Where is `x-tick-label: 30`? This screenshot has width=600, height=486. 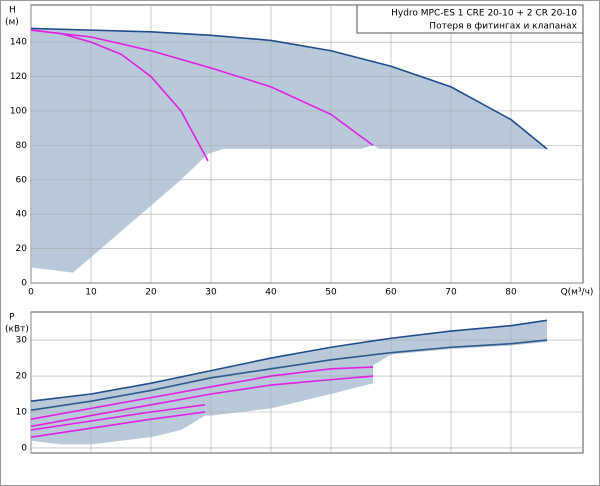
x-tick-label: 30 is located at coordinates (211, 293).